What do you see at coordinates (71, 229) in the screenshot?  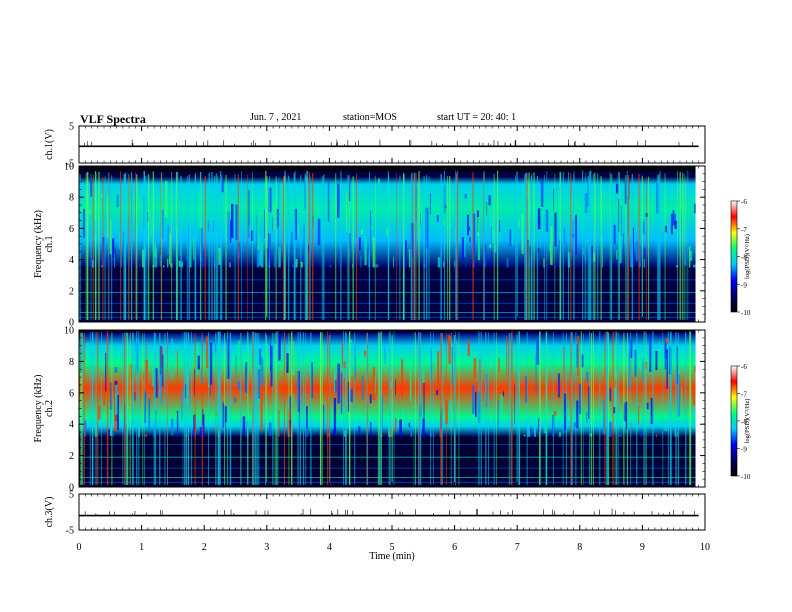 I see `ch1-spectrogram-ytick-label: 6` at bounding box center [71, 229].